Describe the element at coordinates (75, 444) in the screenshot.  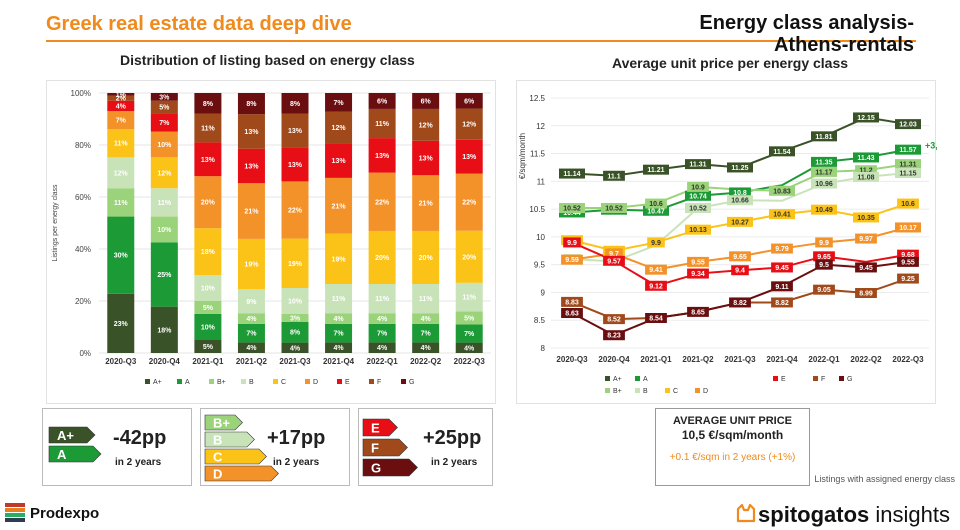
I see `energy-badges-a: A+ A` at that location.